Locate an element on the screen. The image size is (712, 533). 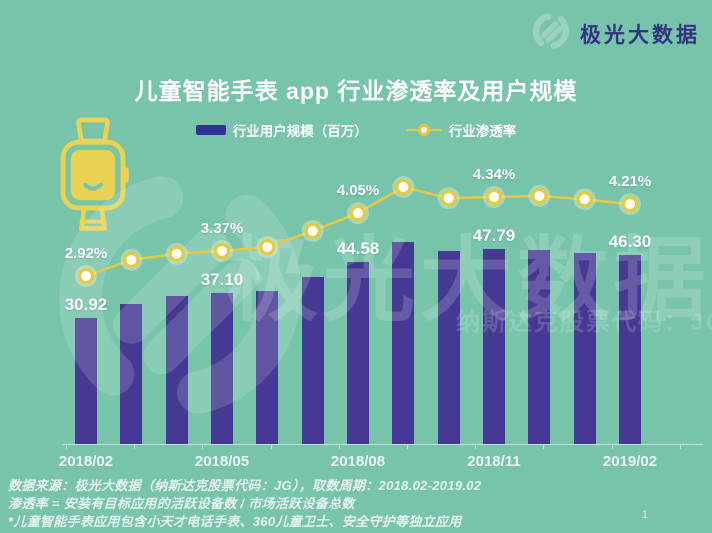
bar-2018/08 is located at coordinates (357, 353).